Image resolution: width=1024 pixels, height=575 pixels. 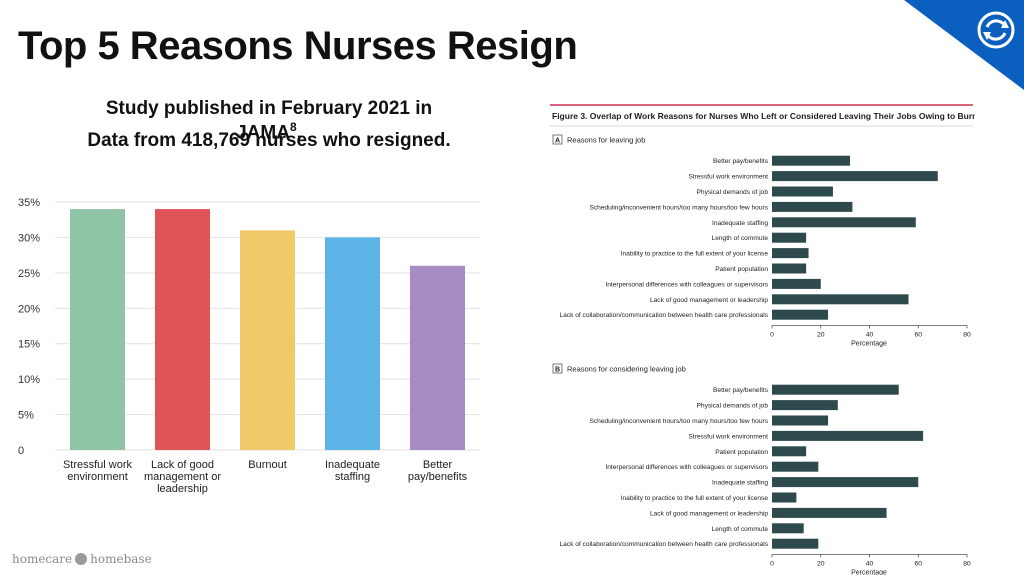 I want to click on y-tick-label: 25%, so click(x=29, y=274).